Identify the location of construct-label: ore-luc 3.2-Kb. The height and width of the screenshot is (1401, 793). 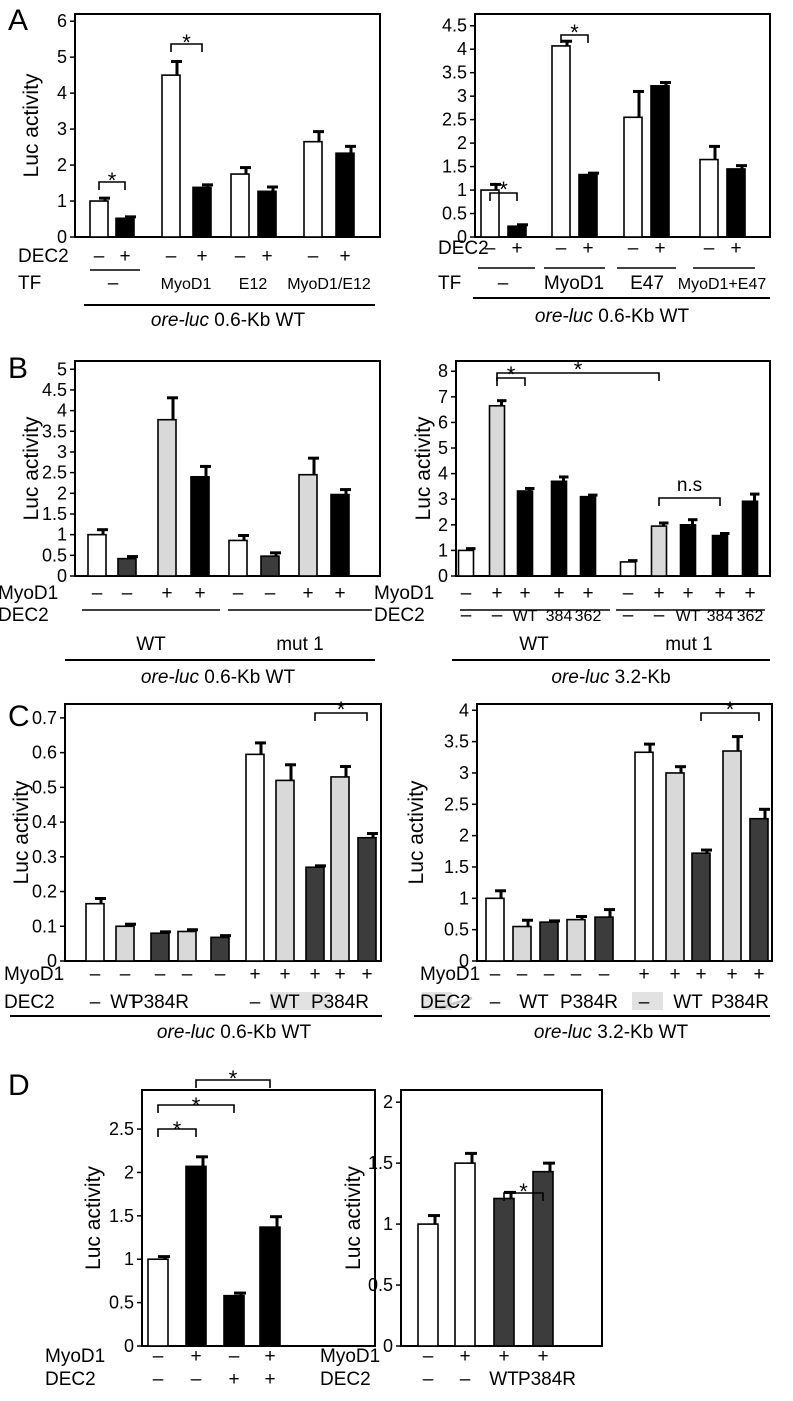
(610, 677).